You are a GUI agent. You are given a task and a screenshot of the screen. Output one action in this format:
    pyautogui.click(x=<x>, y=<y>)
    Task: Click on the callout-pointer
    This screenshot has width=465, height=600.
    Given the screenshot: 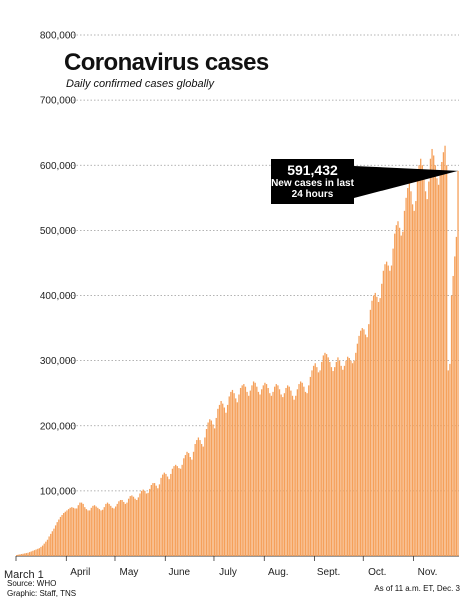 What is the action you would take?
    pyautogui.click(x=406, y=182)
    